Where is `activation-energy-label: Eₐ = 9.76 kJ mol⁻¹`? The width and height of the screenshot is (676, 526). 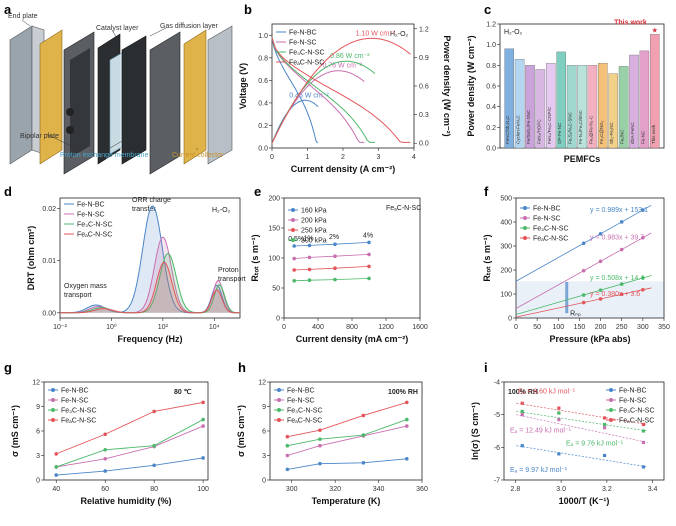
activation-energy-label: Eₐ = 9.76 kJ mol⁻¹ is located at coordinates (595, 444).